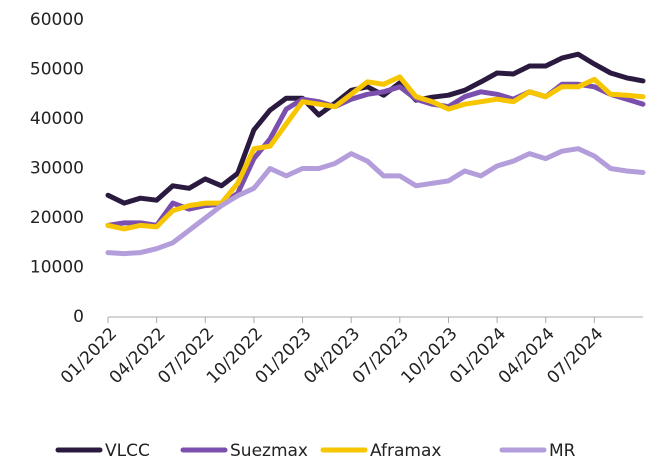 This screenshot has width=659, height=462. Describe the element at coordinates (127, 451) in the screenshot. I see `legend-label: VLCC` at that location.